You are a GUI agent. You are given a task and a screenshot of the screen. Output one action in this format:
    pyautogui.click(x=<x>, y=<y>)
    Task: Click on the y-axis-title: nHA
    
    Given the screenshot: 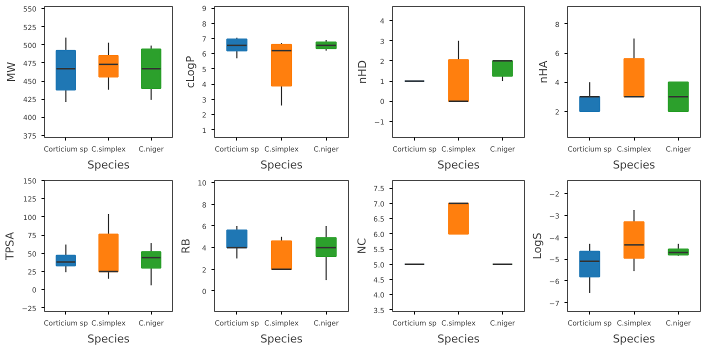 What is the action you would take?
    pyautogui.click(x=543, y=72)
    